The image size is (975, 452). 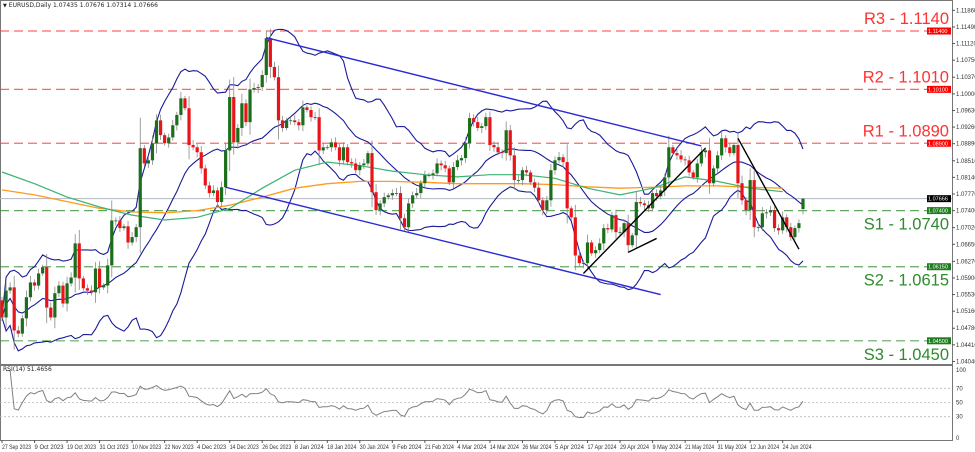 I want to click on dropdown-triangle-icon: ▼, so click(x=5, y=6).